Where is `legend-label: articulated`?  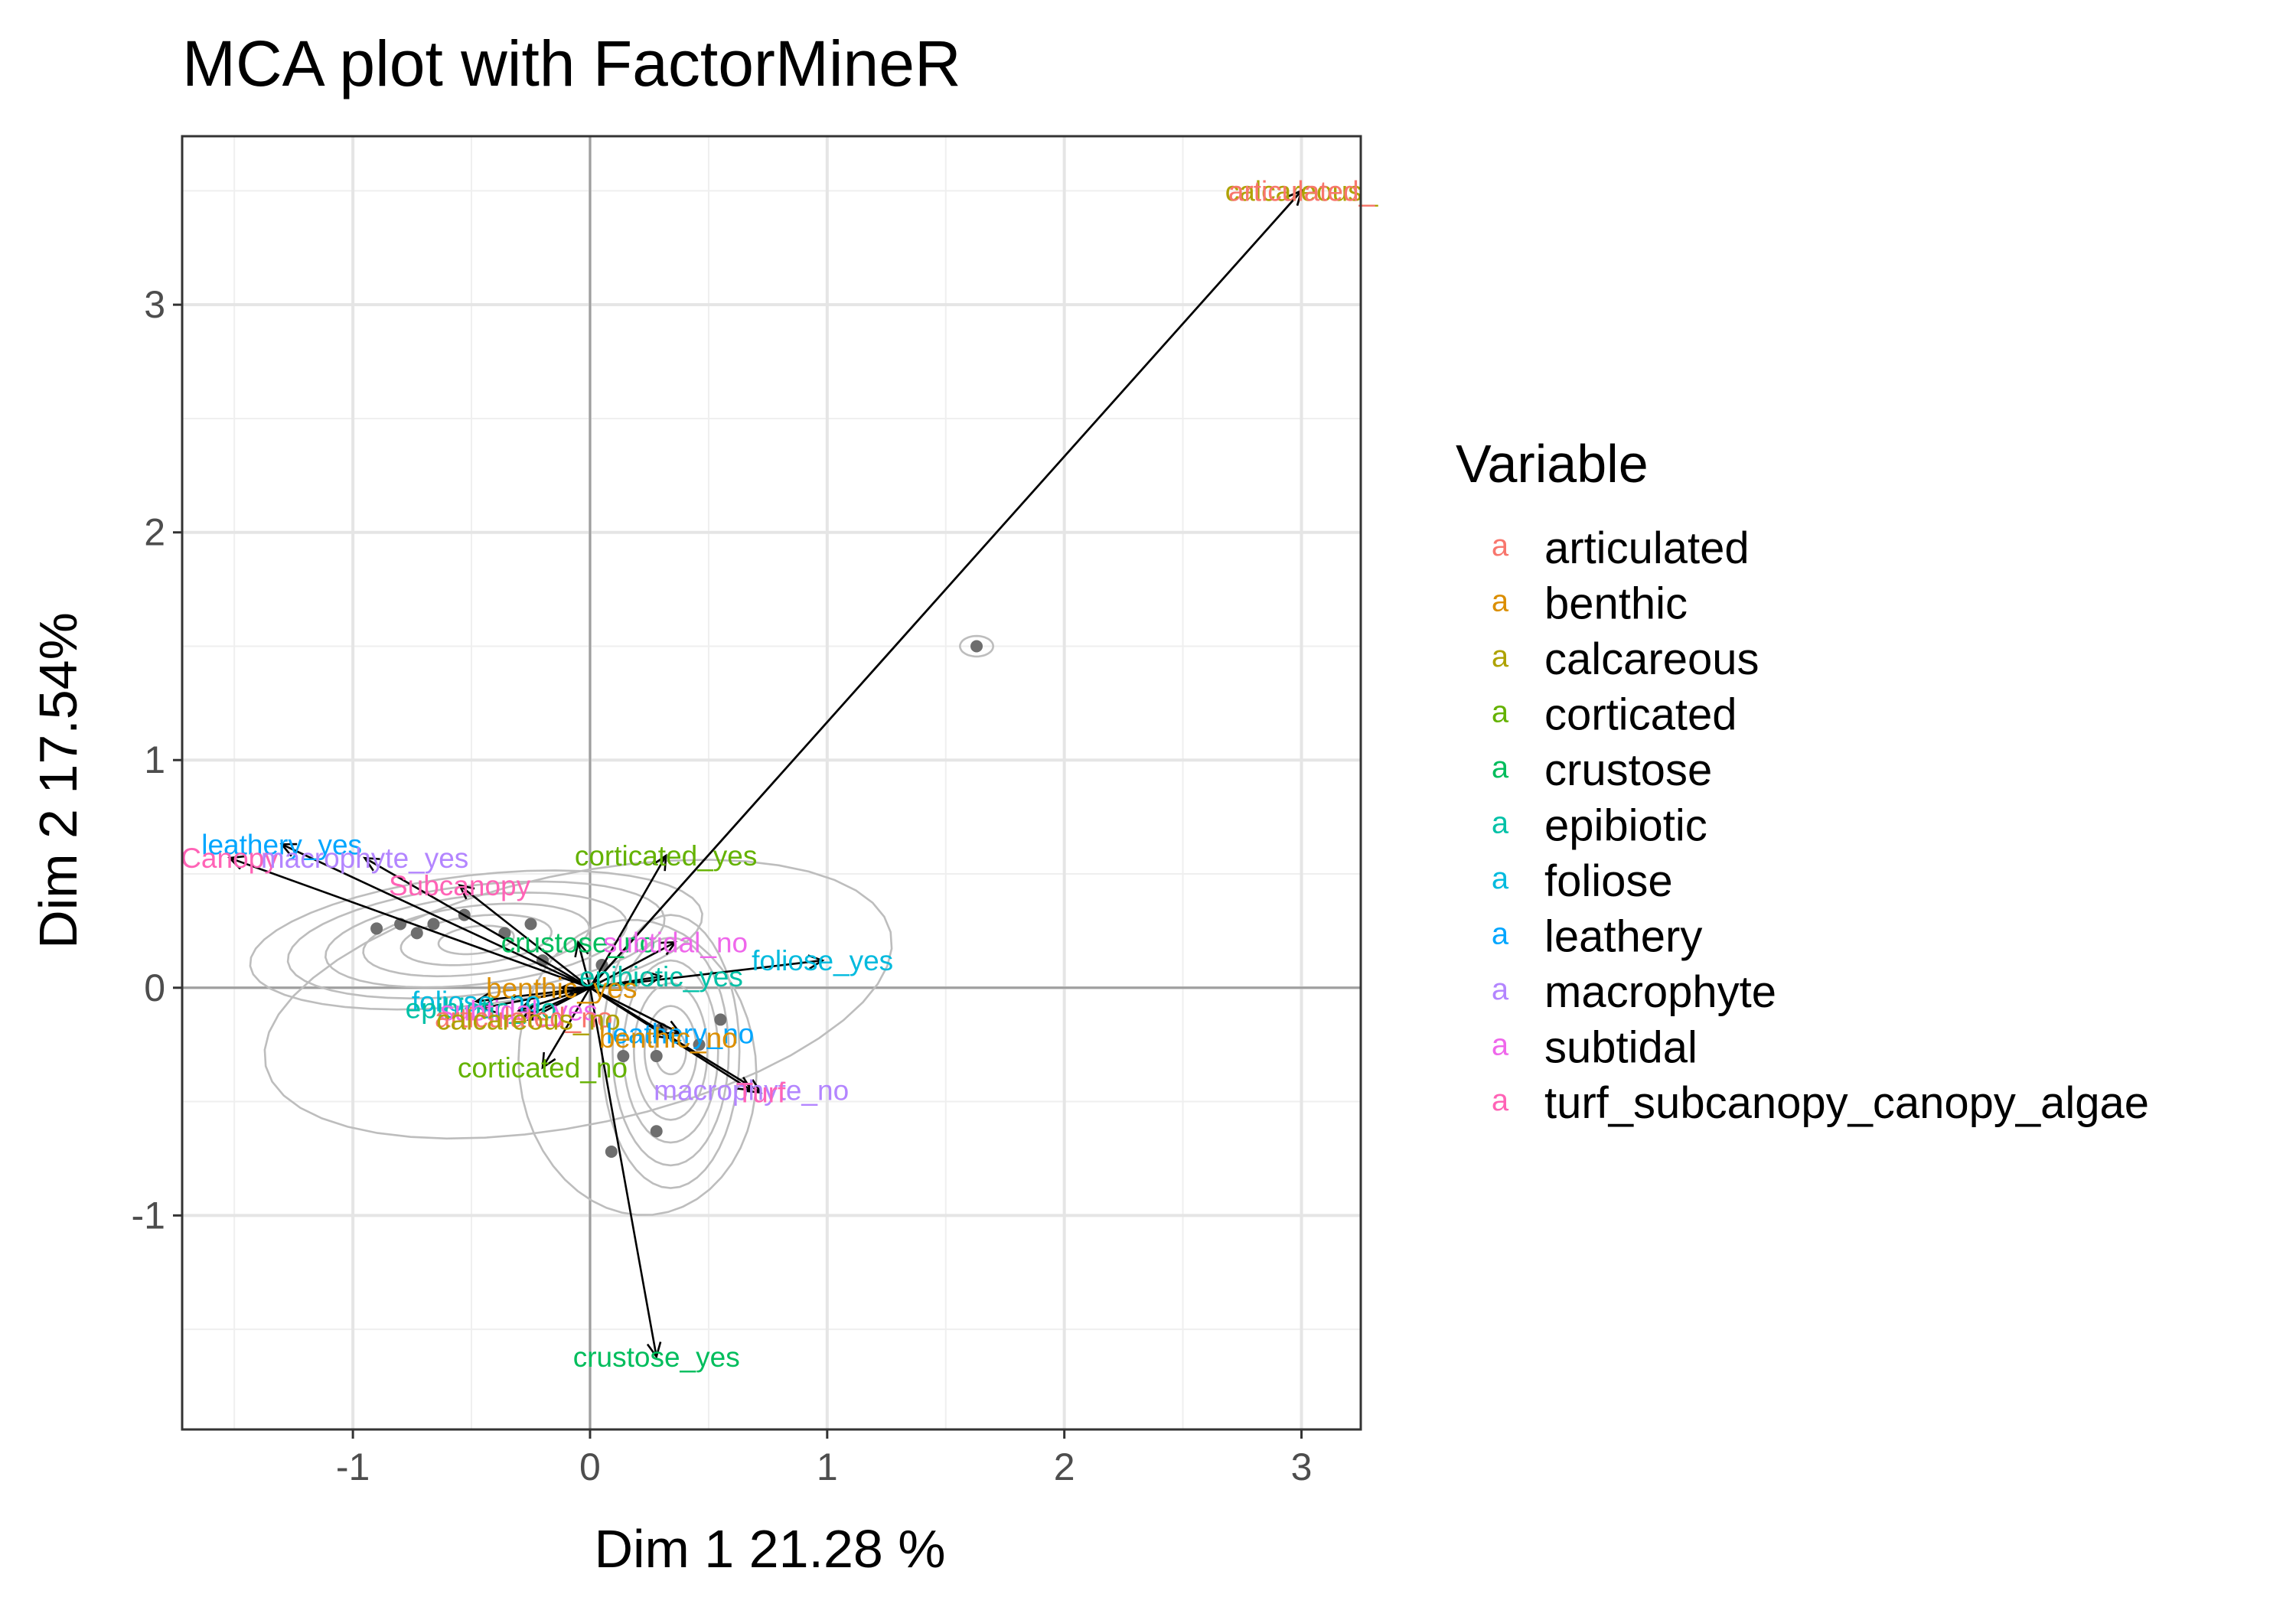 legend-label: articulated is located at coordinates (1647, 548).